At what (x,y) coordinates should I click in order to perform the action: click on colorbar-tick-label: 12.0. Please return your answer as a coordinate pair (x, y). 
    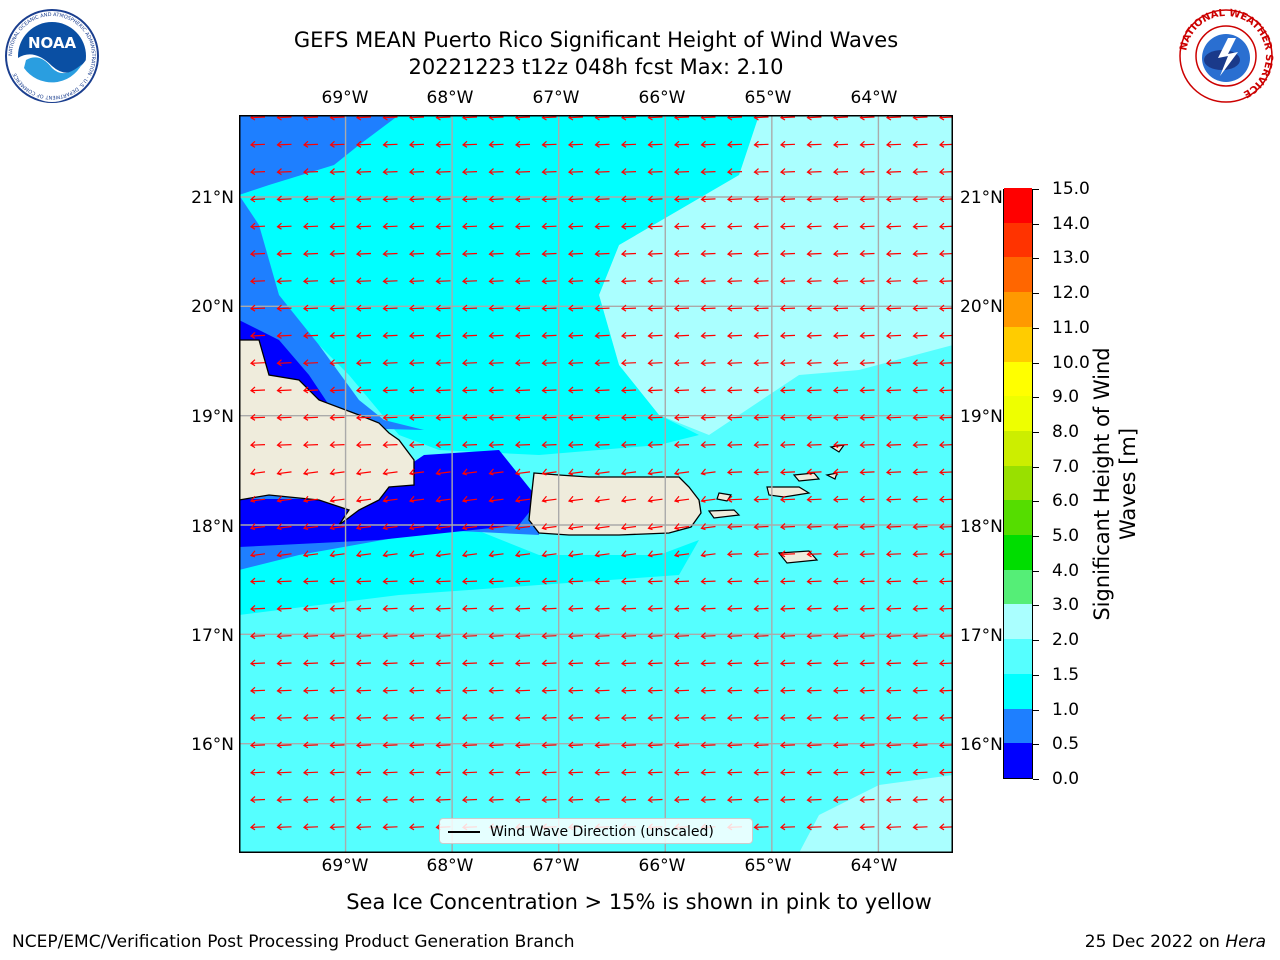
    Looking at the image, I should click on (1071, 293).